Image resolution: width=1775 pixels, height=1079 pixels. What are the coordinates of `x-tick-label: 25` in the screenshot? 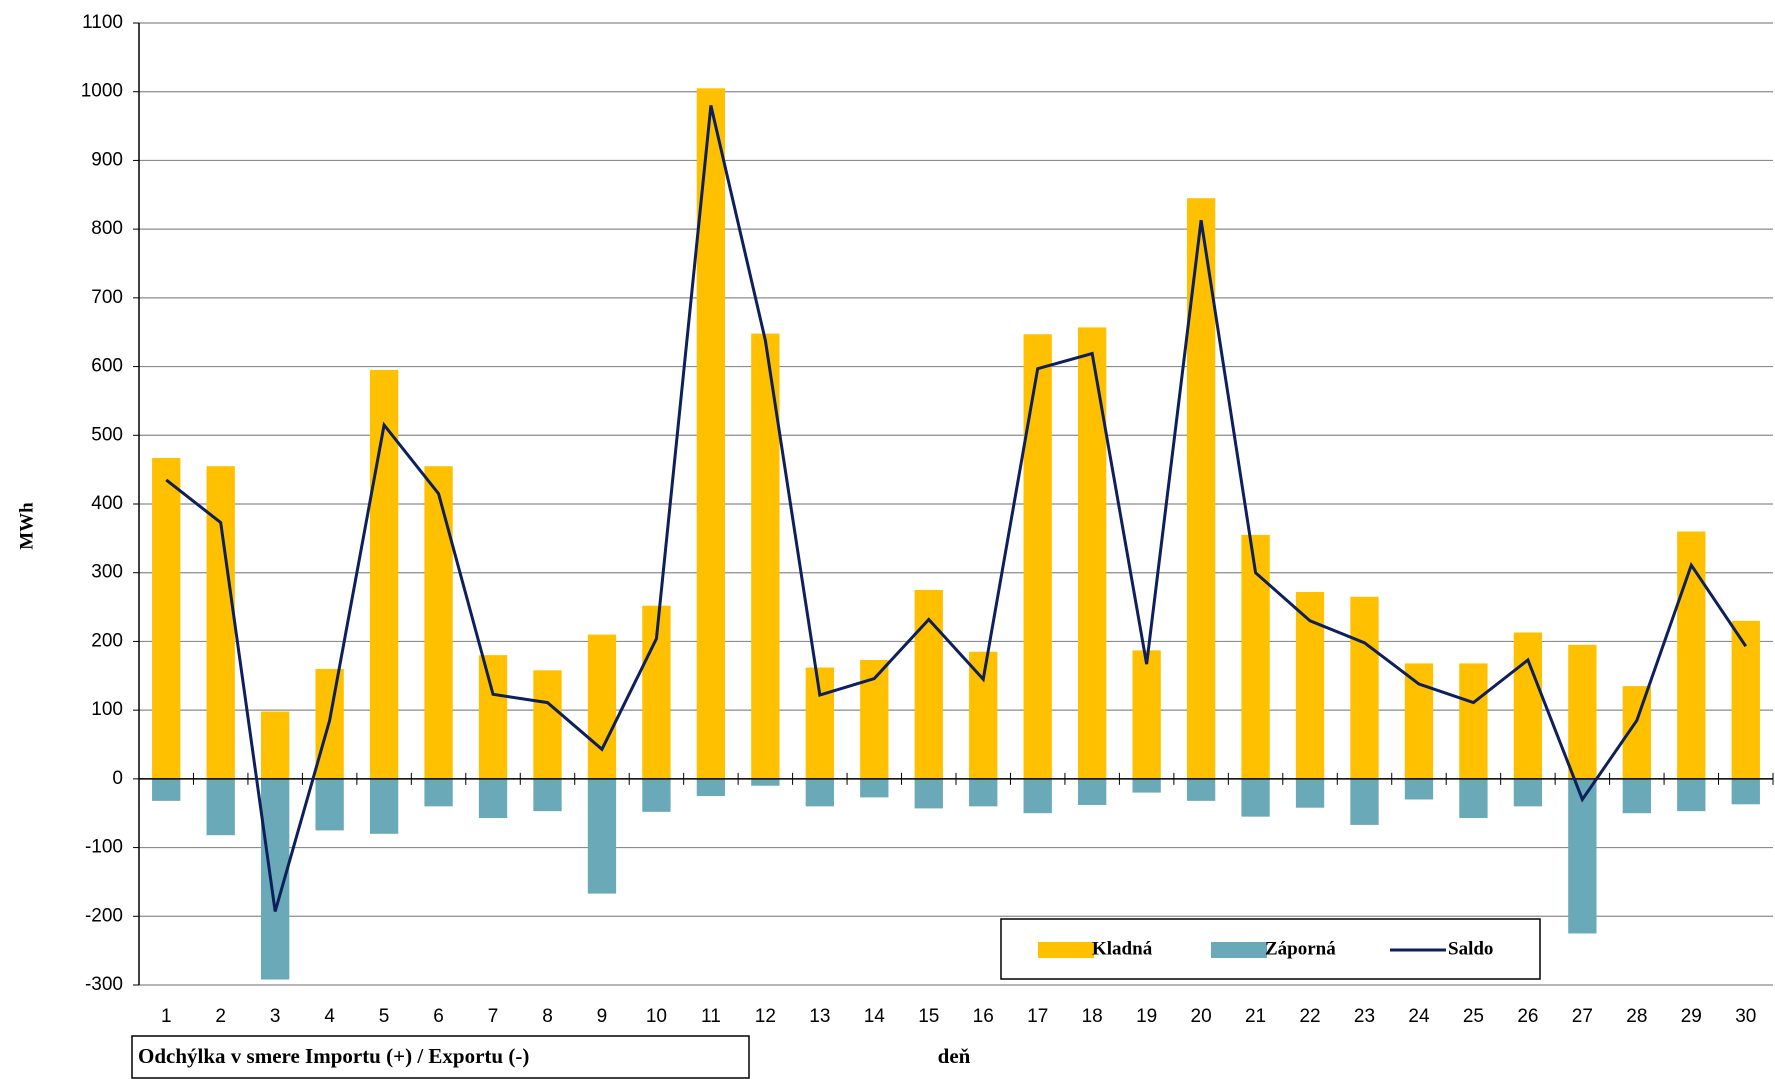 It's located at (1473, 1016).